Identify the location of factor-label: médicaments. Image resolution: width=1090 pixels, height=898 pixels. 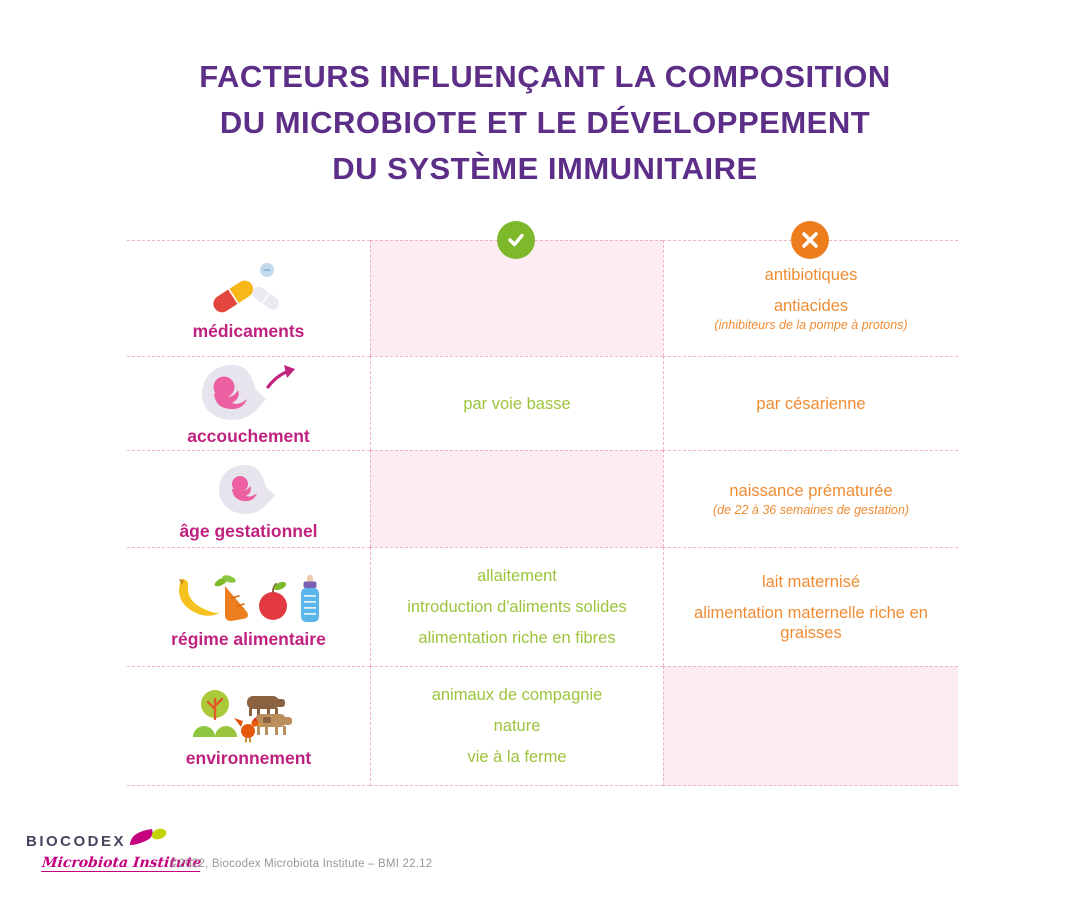
(248, 330).